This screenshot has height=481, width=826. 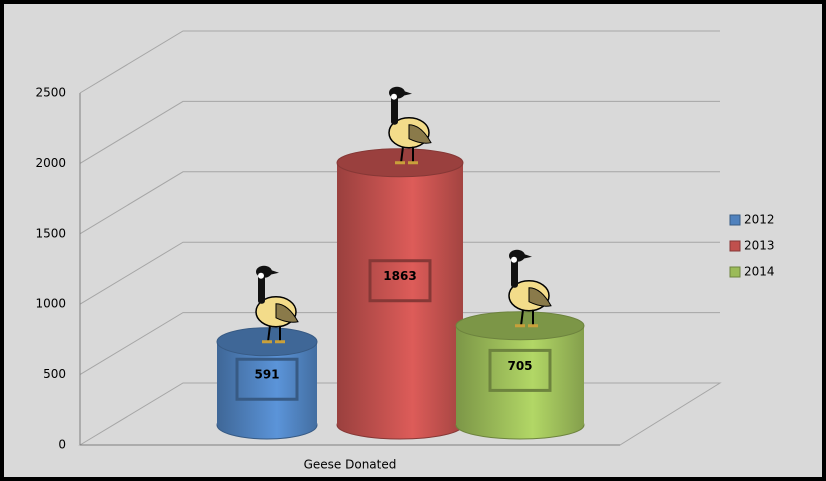 I want to click on legend-label: 2014, so click(x=759, y=272).